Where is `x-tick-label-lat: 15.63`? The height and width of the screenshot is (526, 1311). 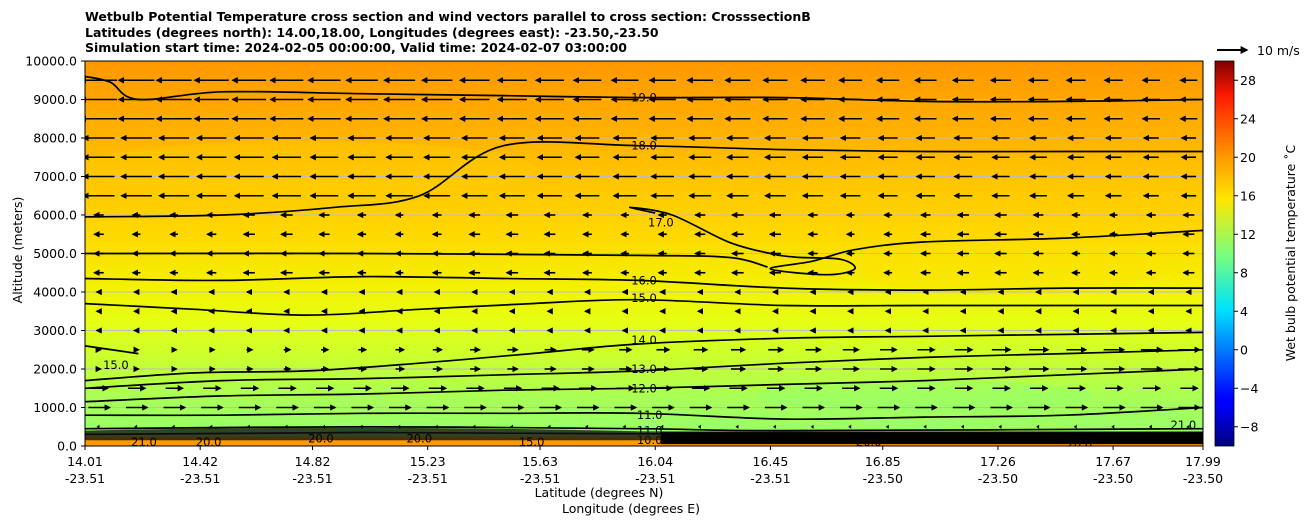 x-tick-label-lat: 15.63 is located at coordinates (540, 461).